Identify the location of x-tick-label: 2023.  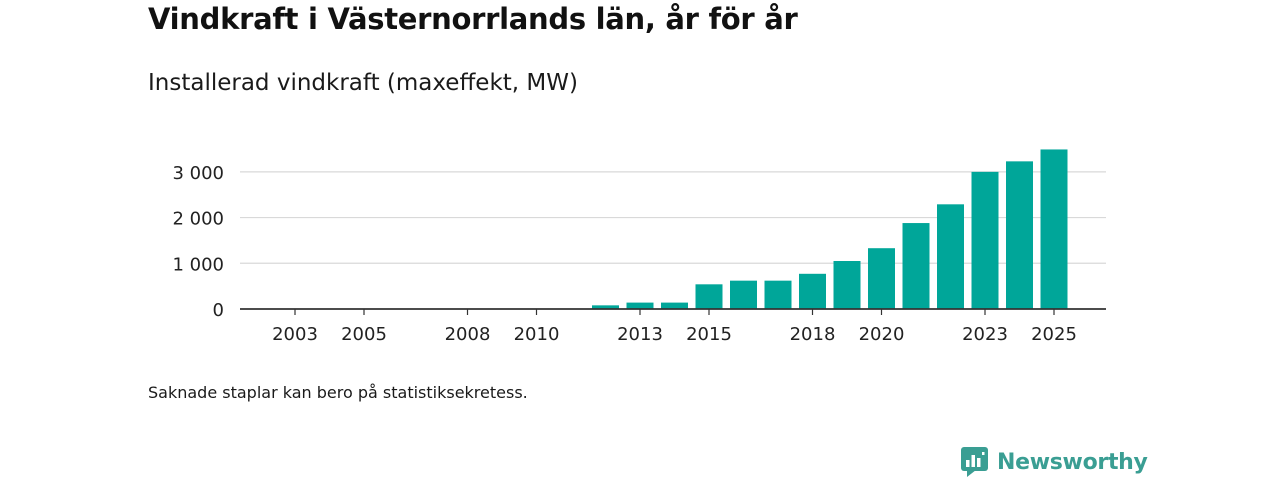
(985, 334).